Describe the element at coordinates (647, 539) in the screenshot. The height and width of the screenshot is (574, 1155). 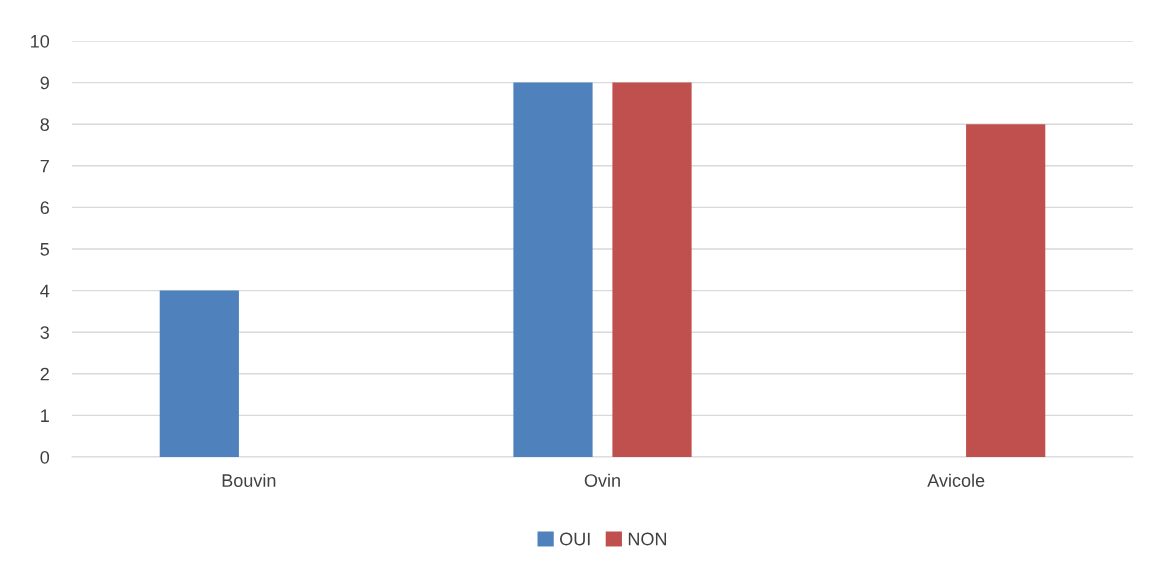
I see `legend-label: NON` at that location.